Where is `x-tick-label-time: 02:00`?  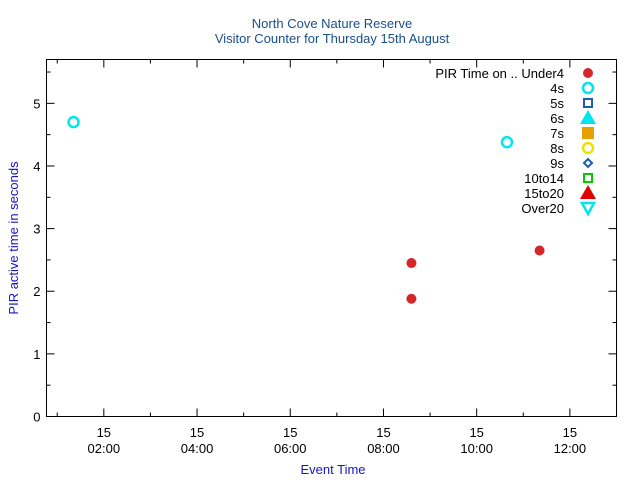
x-tick-label-time: 02:00 is located at coordinates (104, 448).